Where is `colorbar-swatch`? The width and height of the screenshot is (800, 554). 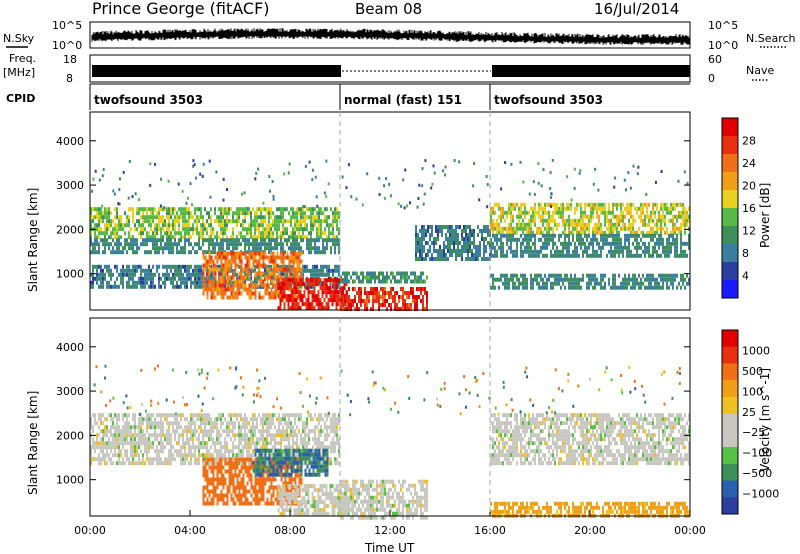
colorbar-swatch is located at coordinates (730, 127).